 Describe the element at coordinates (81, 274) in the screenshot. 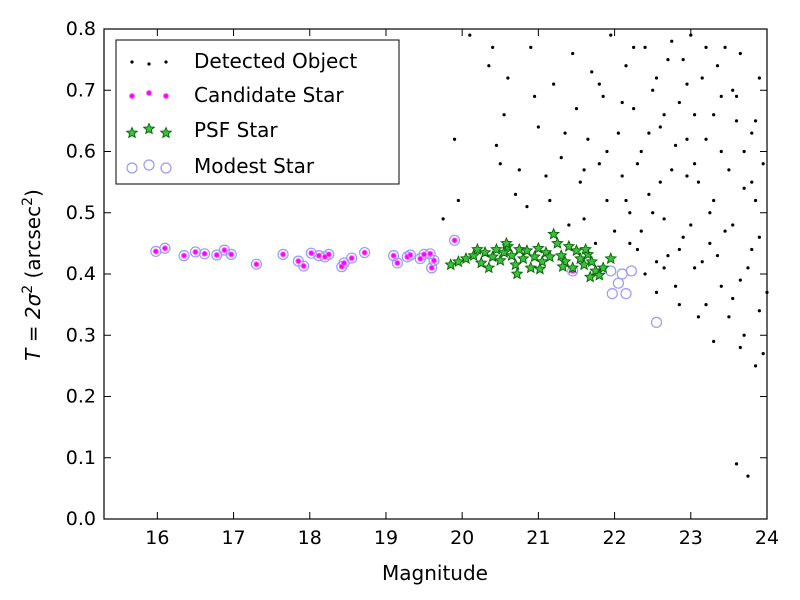

I see `y-tick-label: 0.4` at that location.